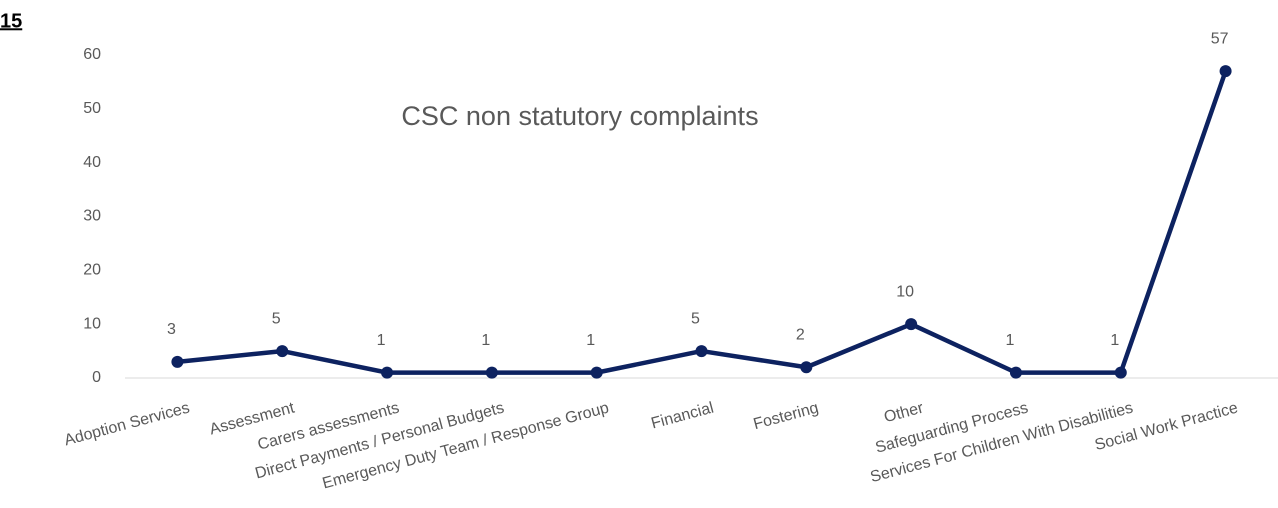 The image size is (1278, 508). I want to click on data-label: 10, so click(905, 291).